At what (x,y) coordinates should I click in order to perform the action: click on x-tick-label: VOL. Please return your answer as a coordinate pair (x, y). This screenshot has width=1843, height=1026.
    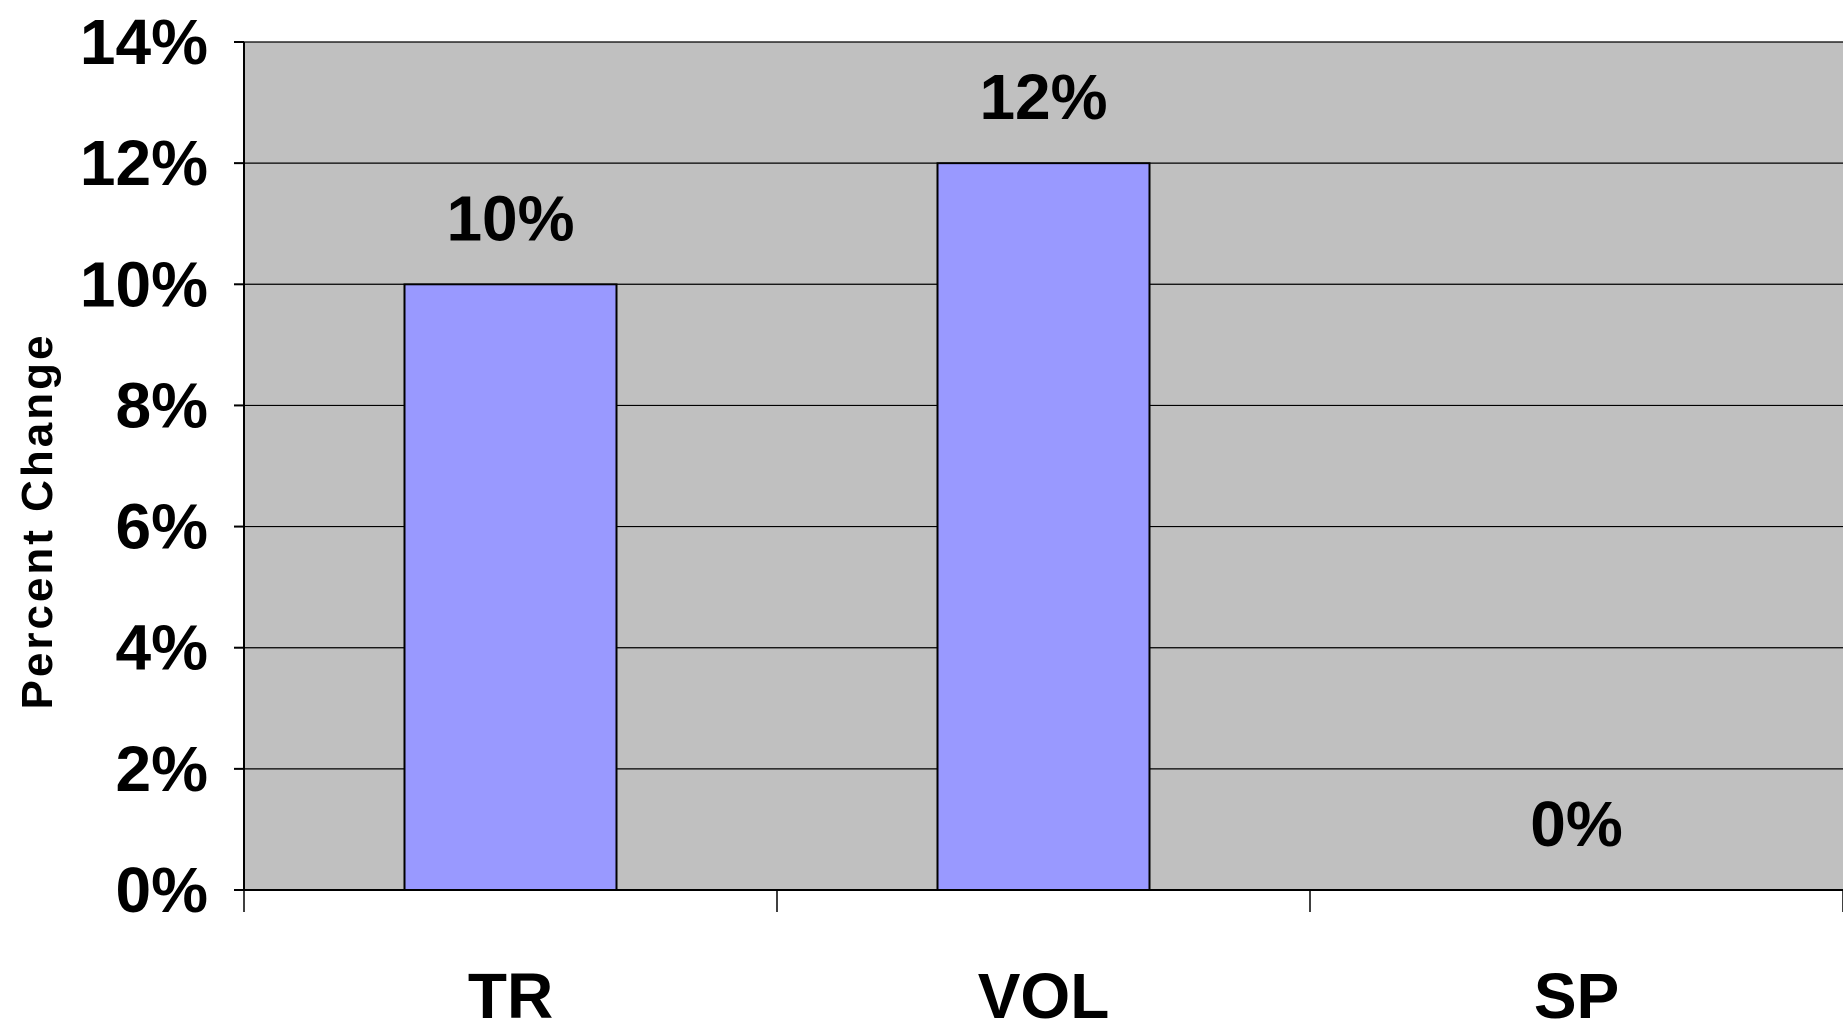
    Looking at the image, I should click on (1044, 993).